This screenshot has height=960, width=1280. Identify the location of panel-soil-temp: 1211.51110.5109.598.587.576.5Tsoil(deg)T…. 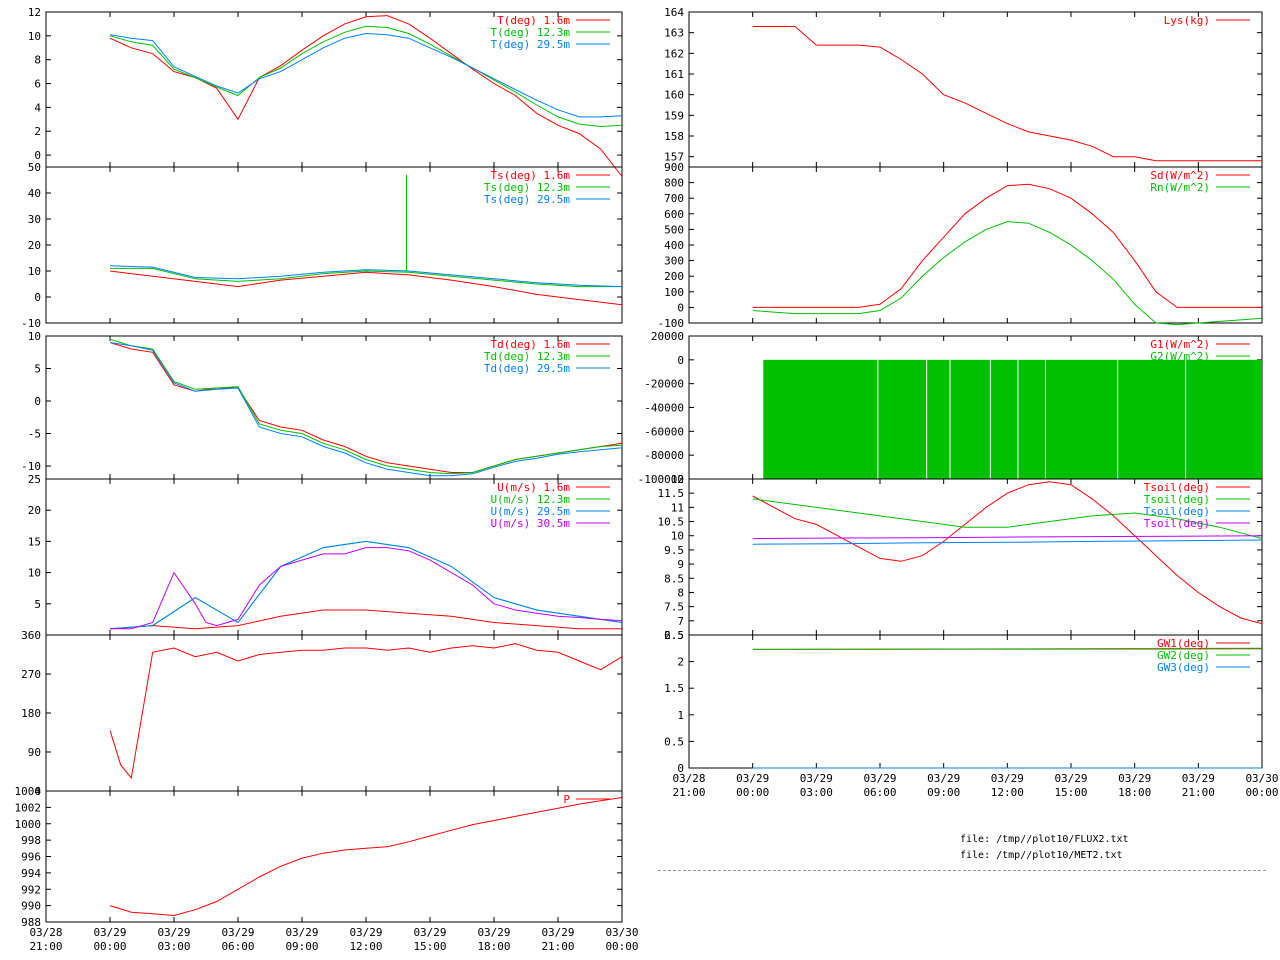
(960, 557).